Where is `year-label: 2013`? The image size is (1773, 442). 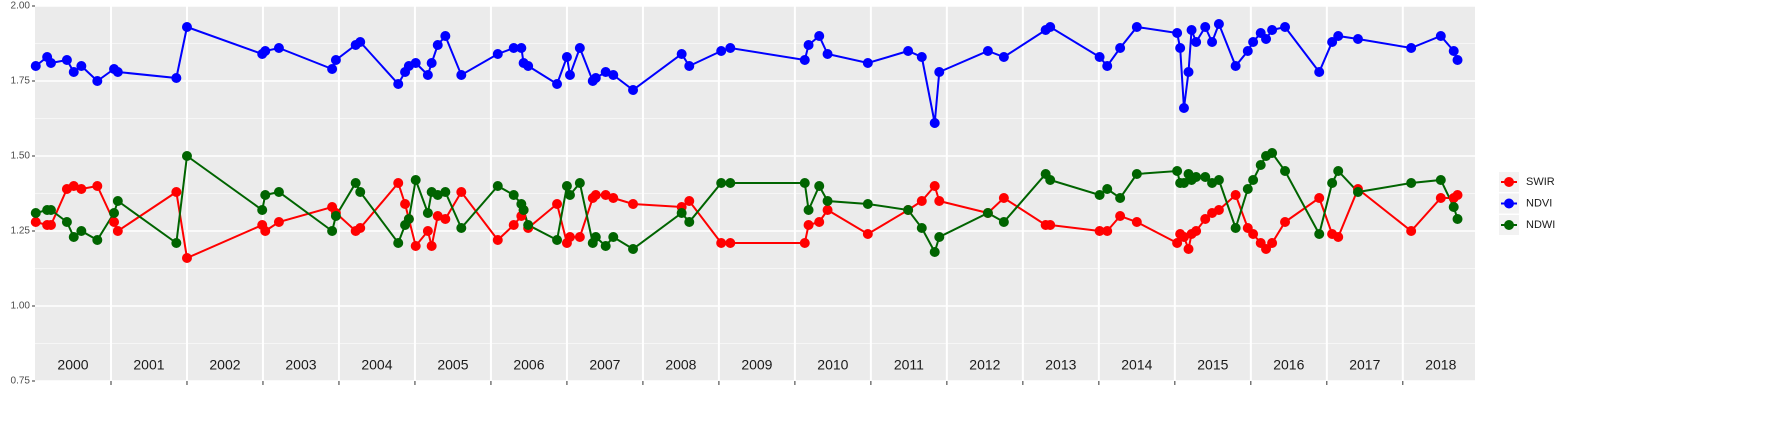 year-label: 2013 is located at coordinates (1060, 365).